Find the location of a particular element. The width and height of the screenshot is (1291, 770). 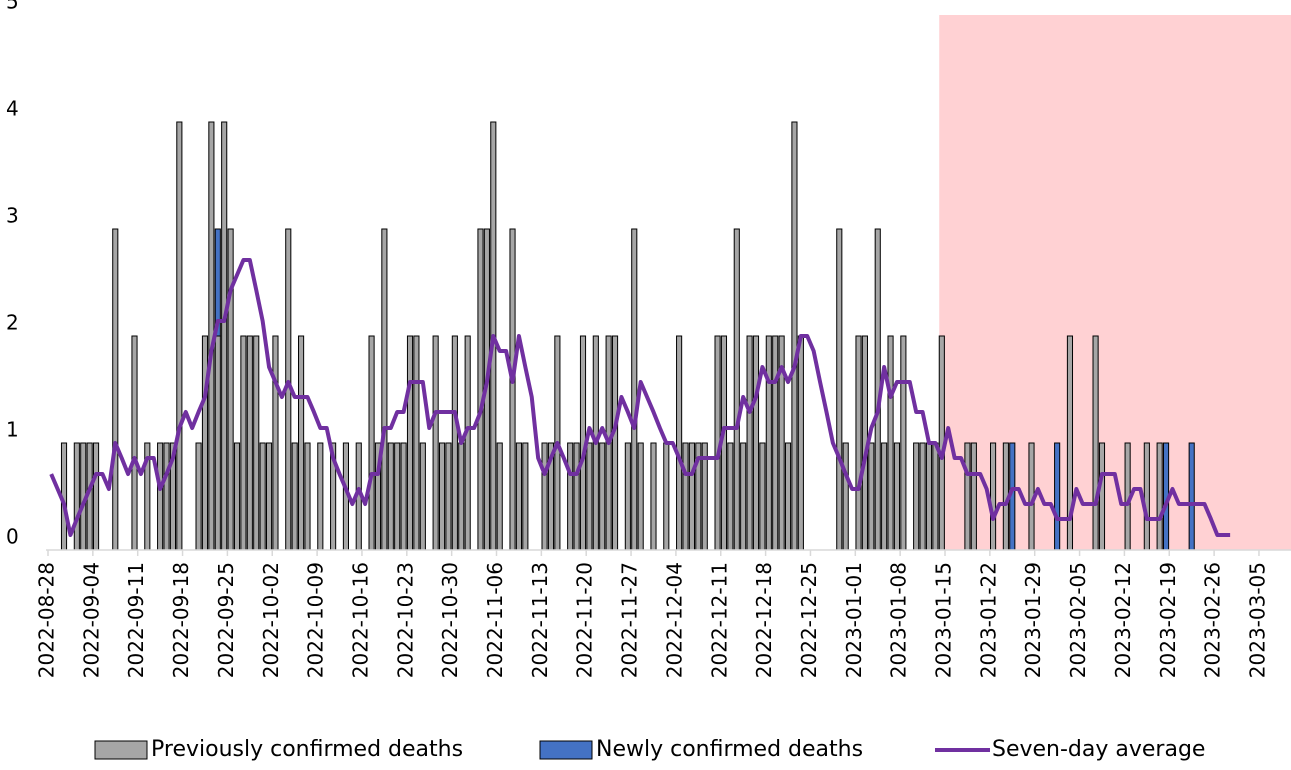

x-tick-label: 2022-12-25 is located at coordinates (809, 620).